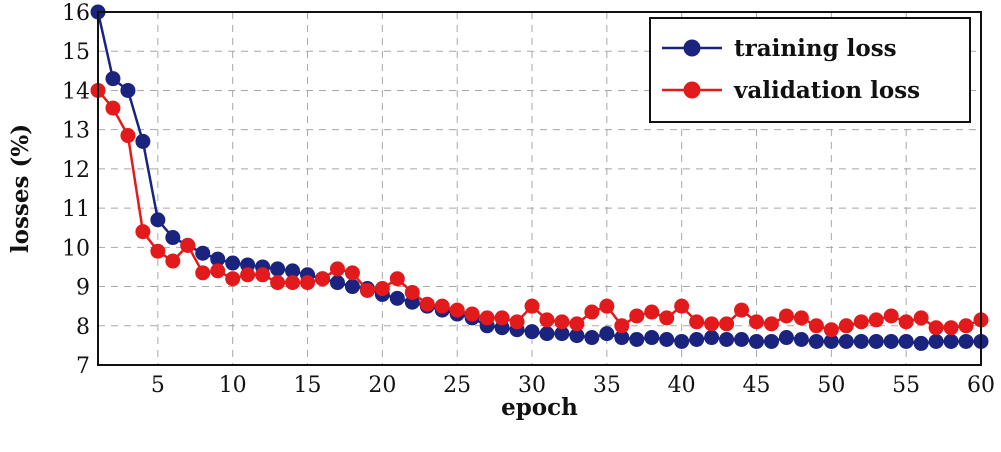 This screenshot has height=452, width=1001. Describe the element at coordinates (682, 385) in the screenshot. I see `x-tick-label: 40` at that location.